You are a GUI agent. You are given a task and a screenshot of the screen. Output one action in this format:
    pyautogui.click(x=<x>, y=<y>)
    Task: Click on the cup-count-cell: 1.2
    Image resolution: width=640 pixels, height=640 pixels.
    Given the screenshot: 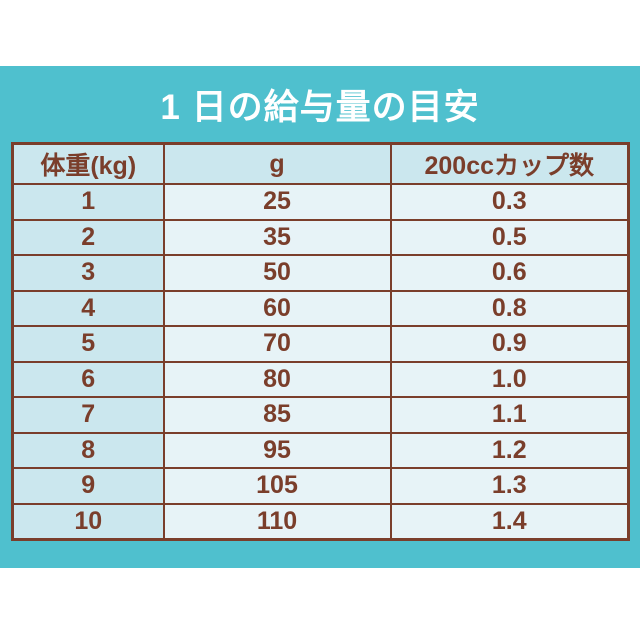 What is the action you would take?
    pyautogui.click(x=509, y=450)
    